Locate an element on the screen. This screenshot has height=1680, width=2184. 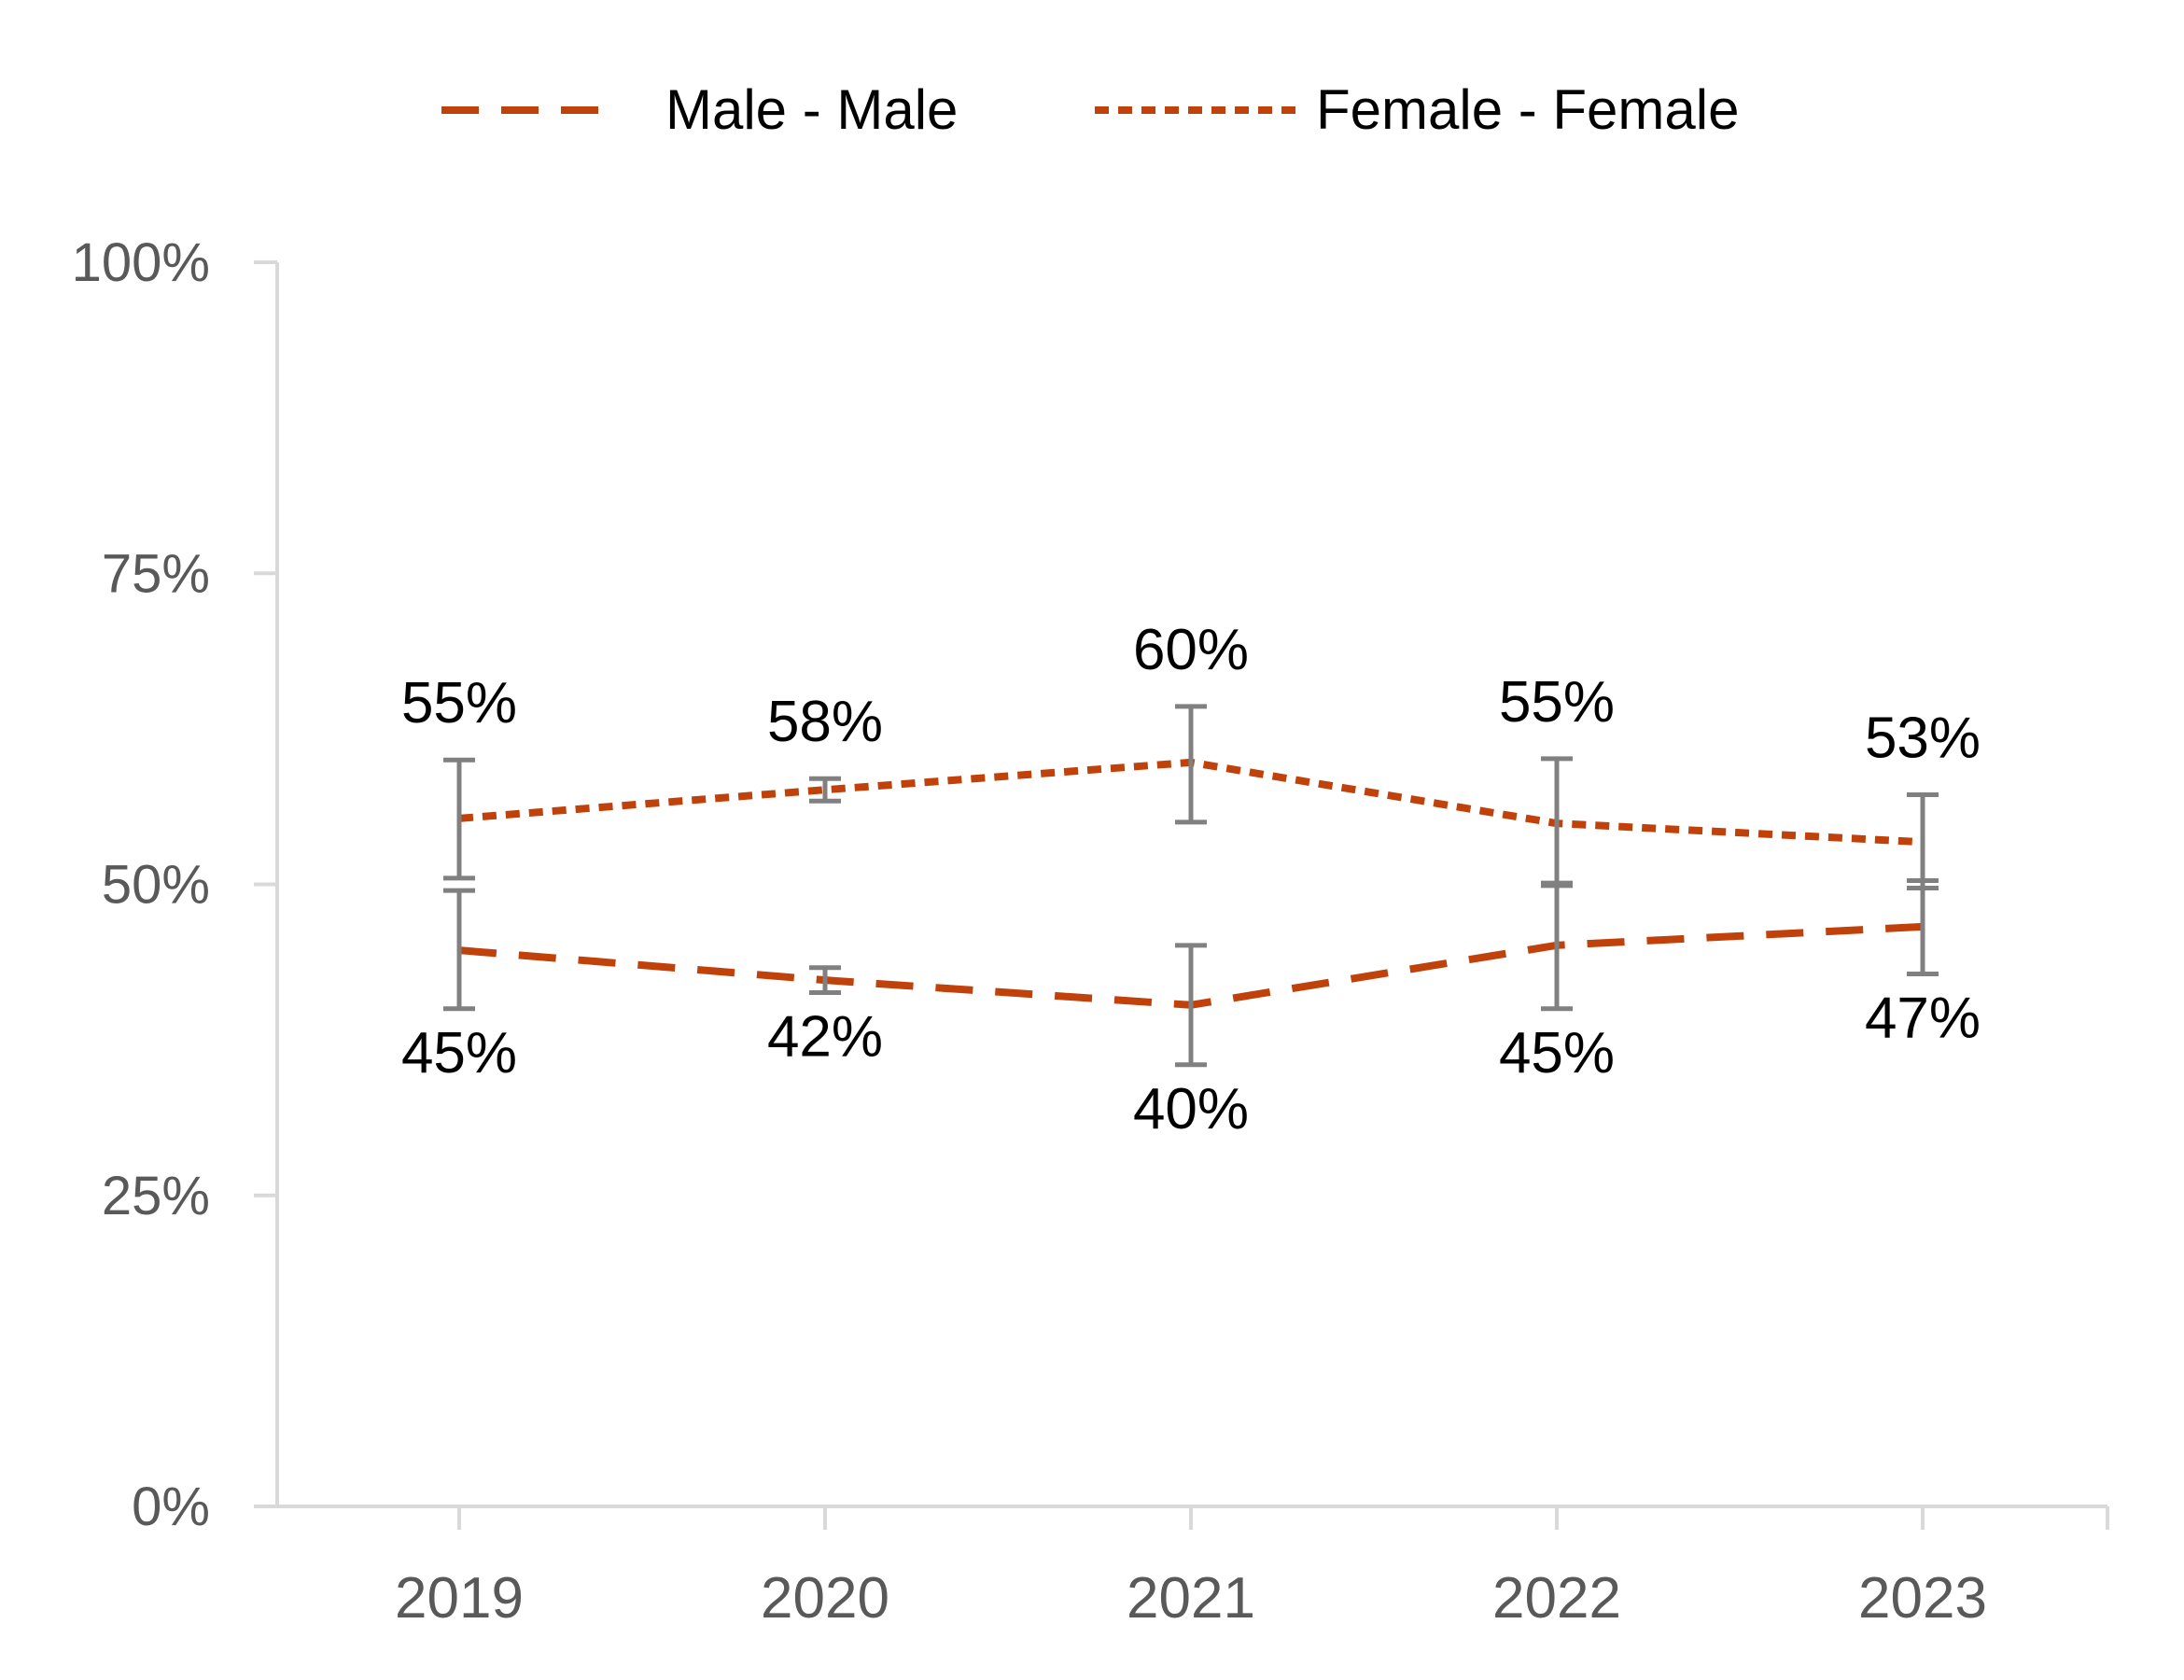
x-tick-label: 2023 is located at coordinates (1922, 1598).